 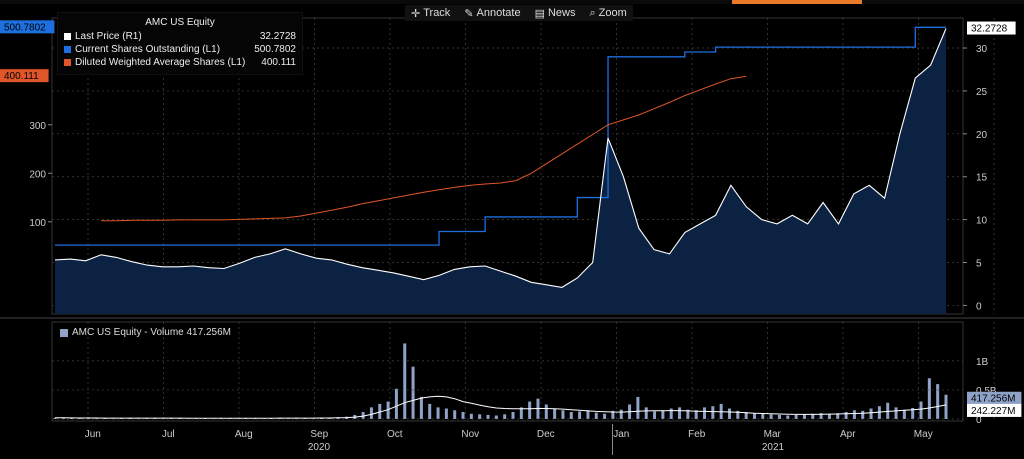 I want to click on flag-last-price-box, so click(x=991, y=28).